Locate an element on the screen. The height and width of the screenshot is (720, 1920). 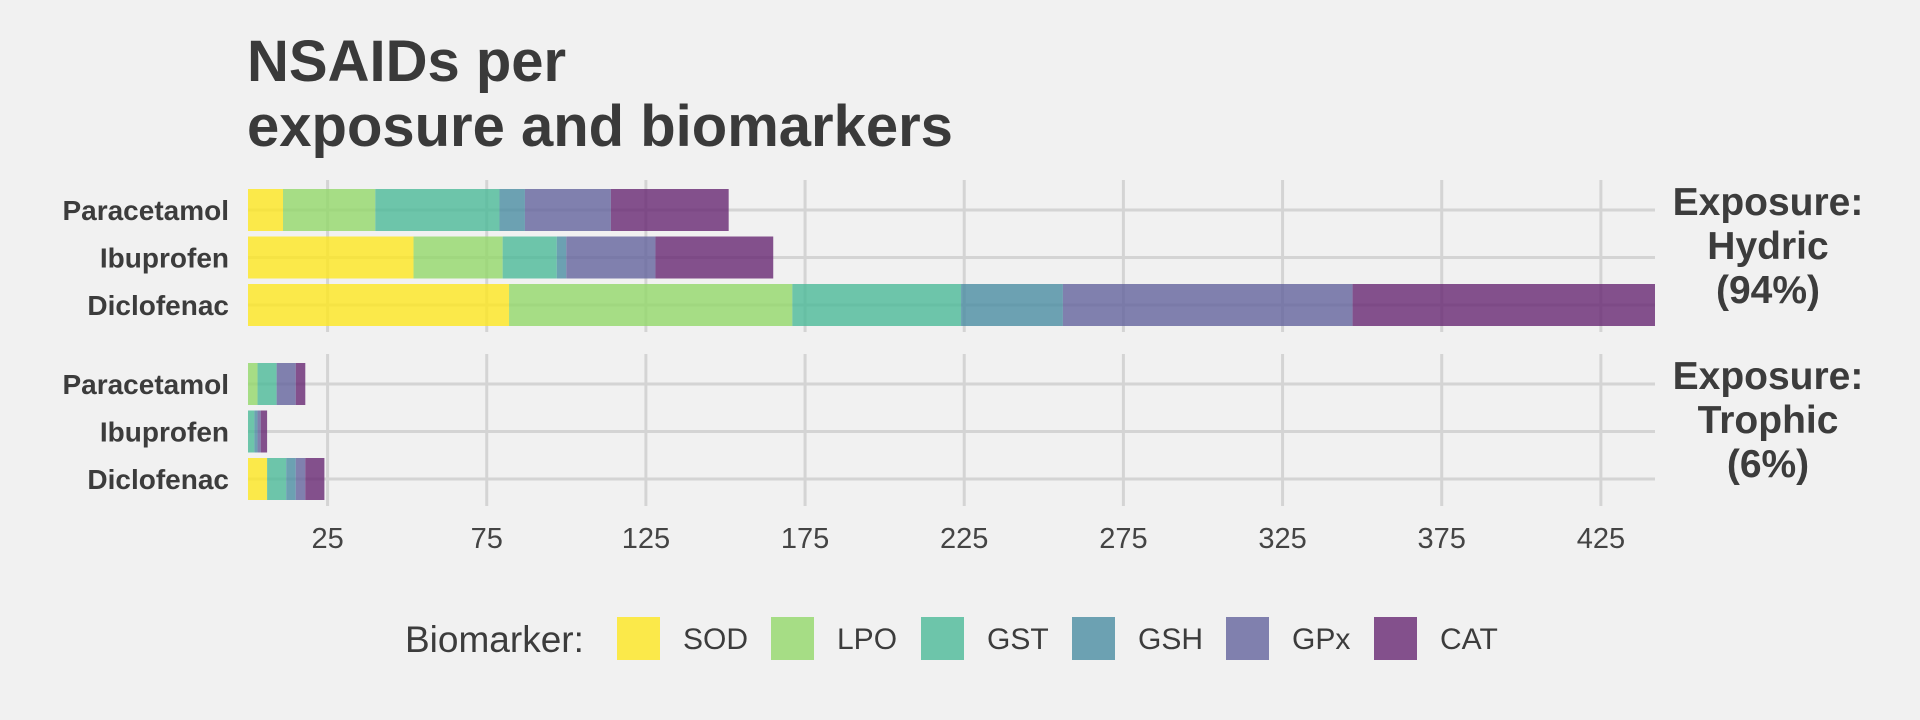
chart-title: NSAIDs per exposure and biomarkers is located at coordinates (600, 94).